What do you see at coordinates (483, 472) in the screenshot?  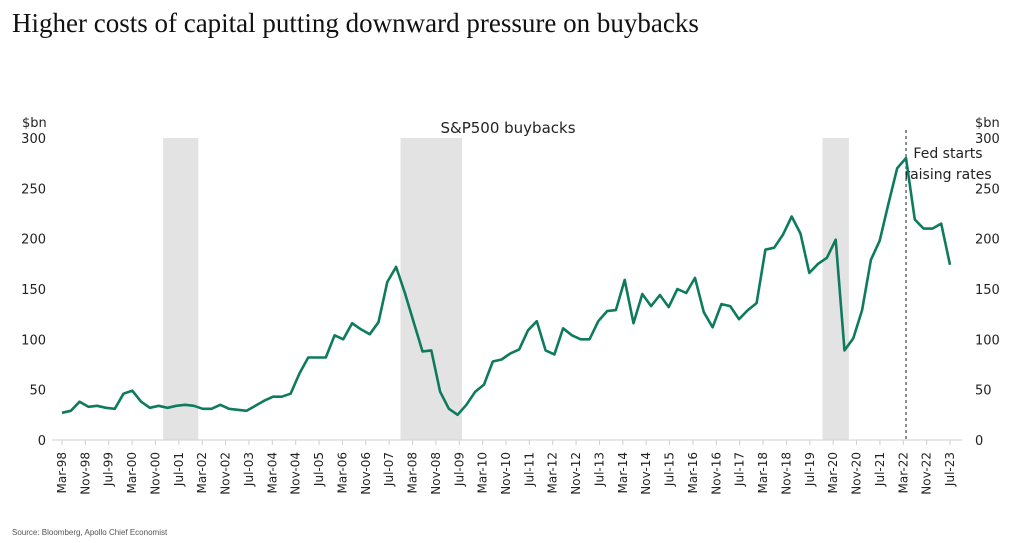 I see `x-tick-label: Mar-10` at bounding box center [483, 472].